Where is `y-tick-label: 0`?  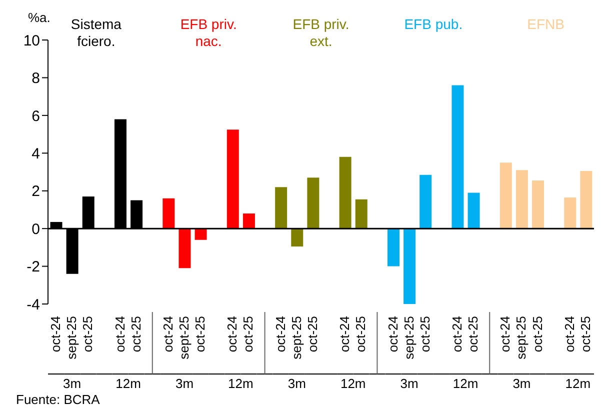 y-tick-label: 0 is located at coordinates (36, 229).